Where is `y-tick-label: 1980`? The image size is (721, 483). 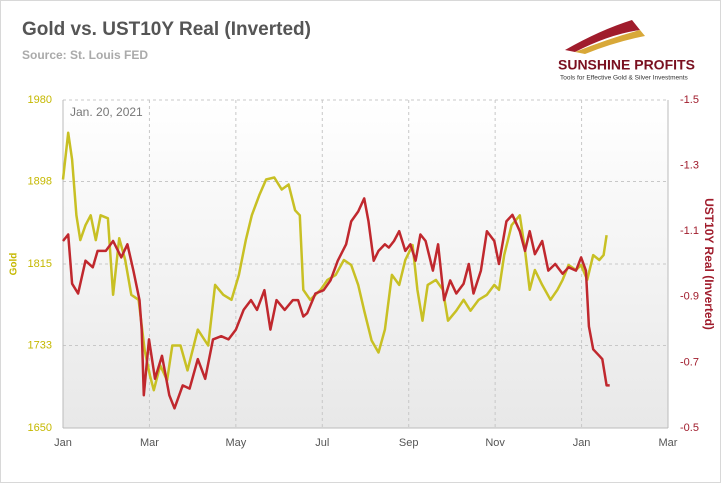
y-tick-label: 1980 is located at coordinates (40, 100).